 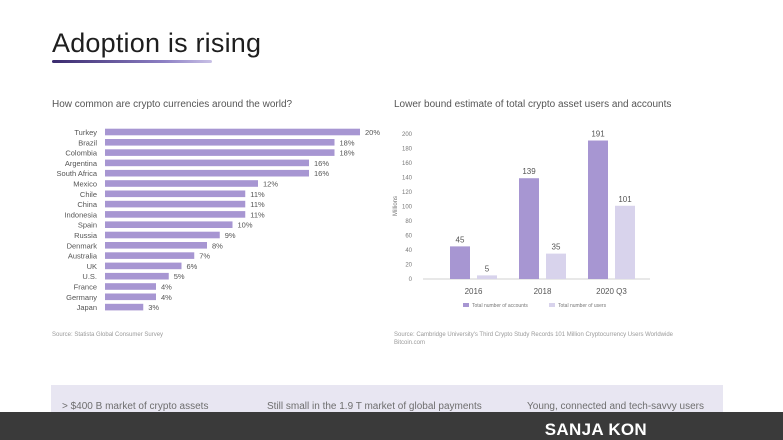 I want to click on country-label: Germany, so click(x=81, y=297).